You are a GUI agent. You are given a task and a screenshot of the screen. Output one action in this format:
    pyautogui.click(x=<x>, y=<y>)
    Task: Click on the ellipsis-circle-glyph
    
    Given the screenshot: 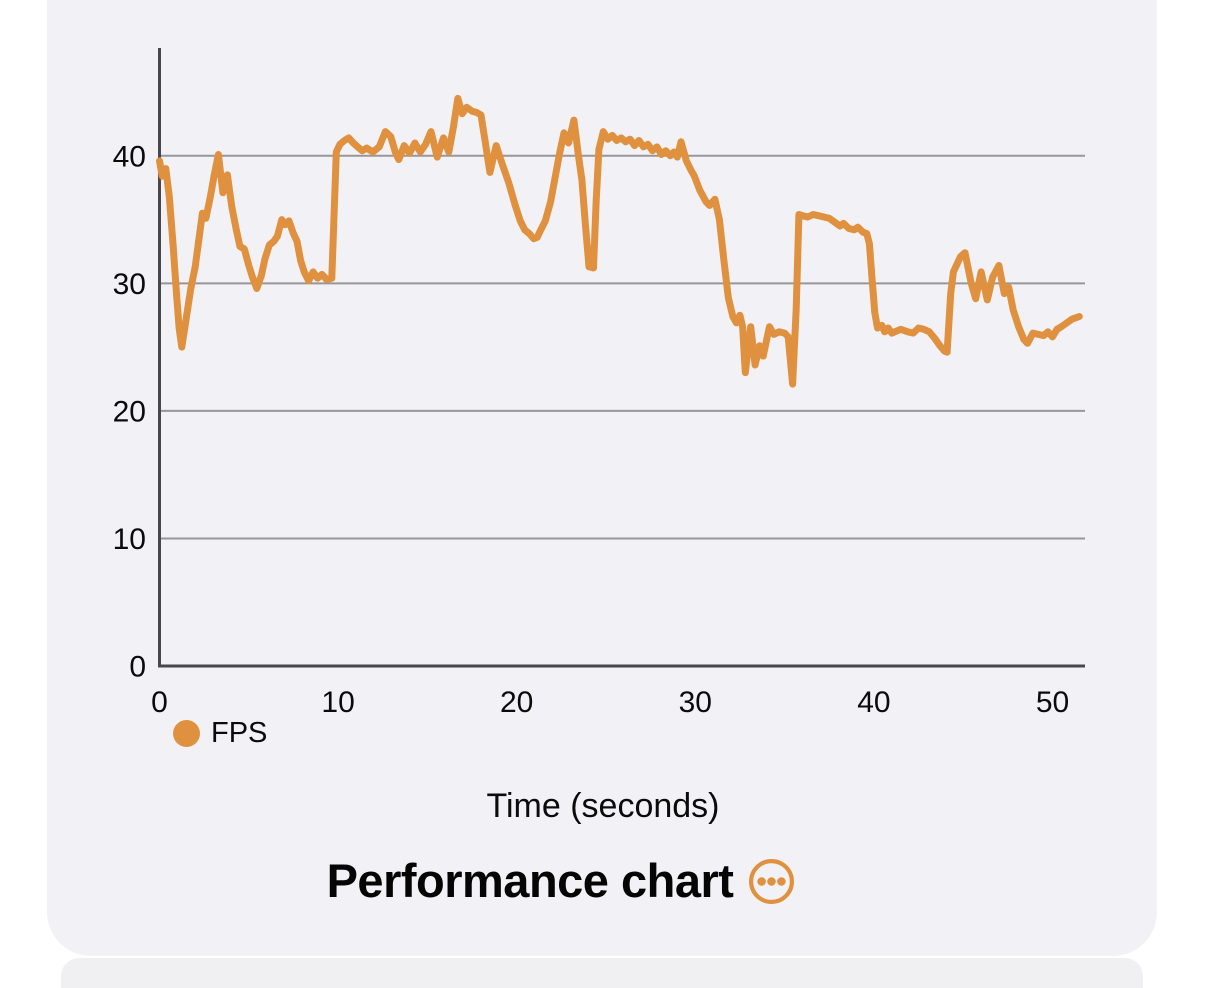 What is the action you would take?
    pyautogui.click(x=772, y=881)
    